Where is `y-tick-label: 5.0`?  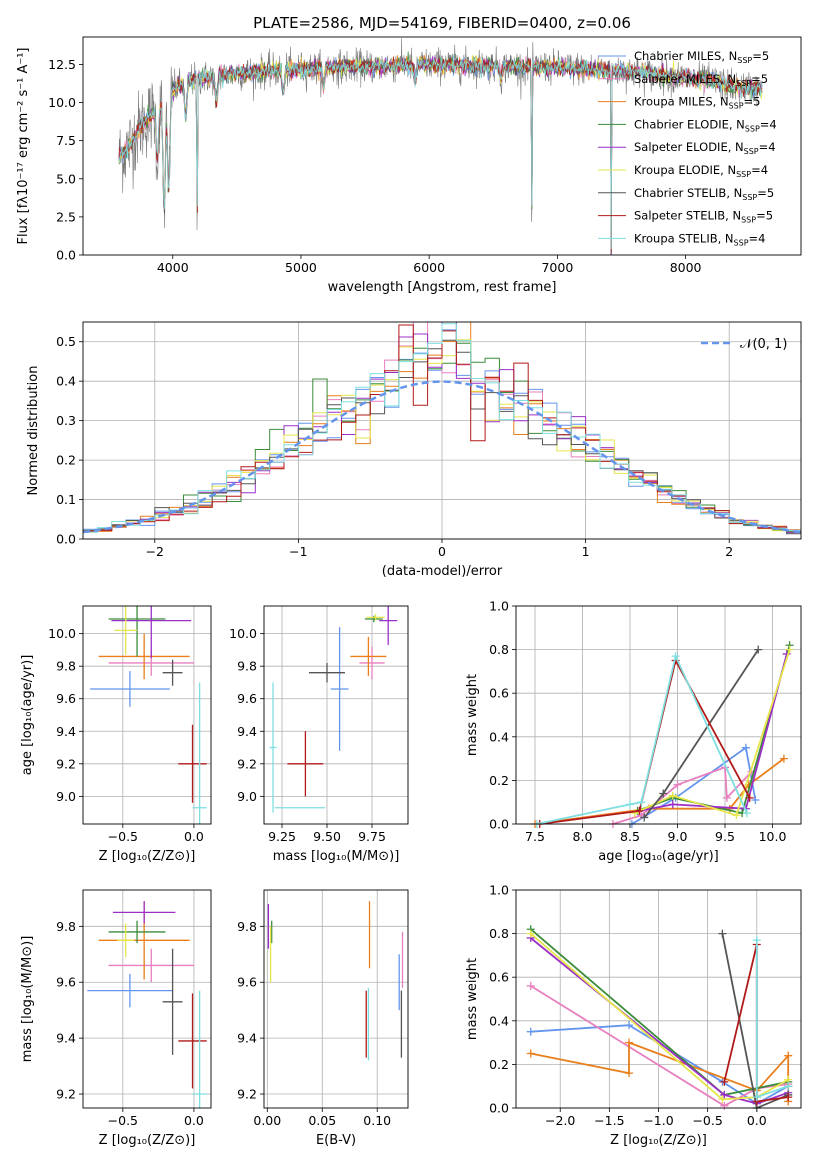
y-tick-label: 5.0 is located at coordinates (66, 178).